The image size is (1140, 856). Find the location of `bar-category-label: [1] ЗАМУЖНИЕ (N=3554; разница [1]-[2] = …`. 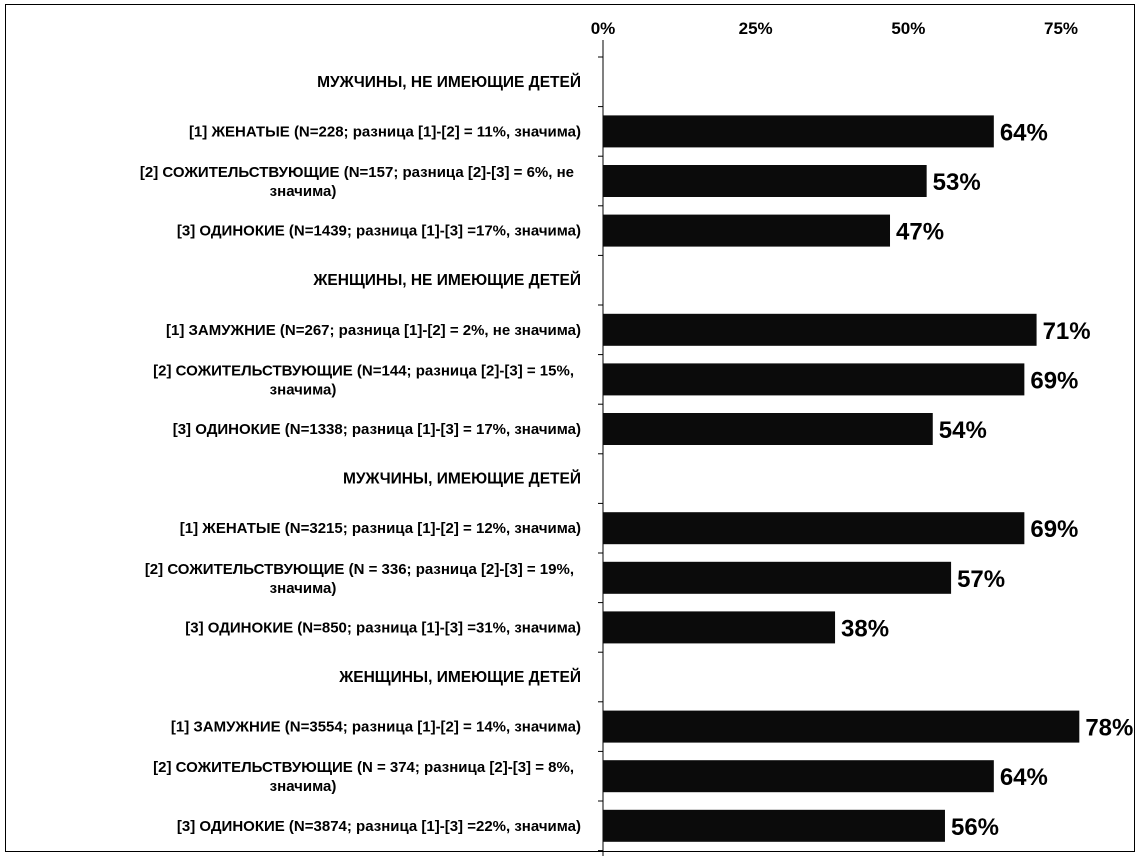

bar-category-label: [1] ЗАМУЖНИЕ (N=3554; разница [1]-[2] = … is located at coordinates (376, 727).